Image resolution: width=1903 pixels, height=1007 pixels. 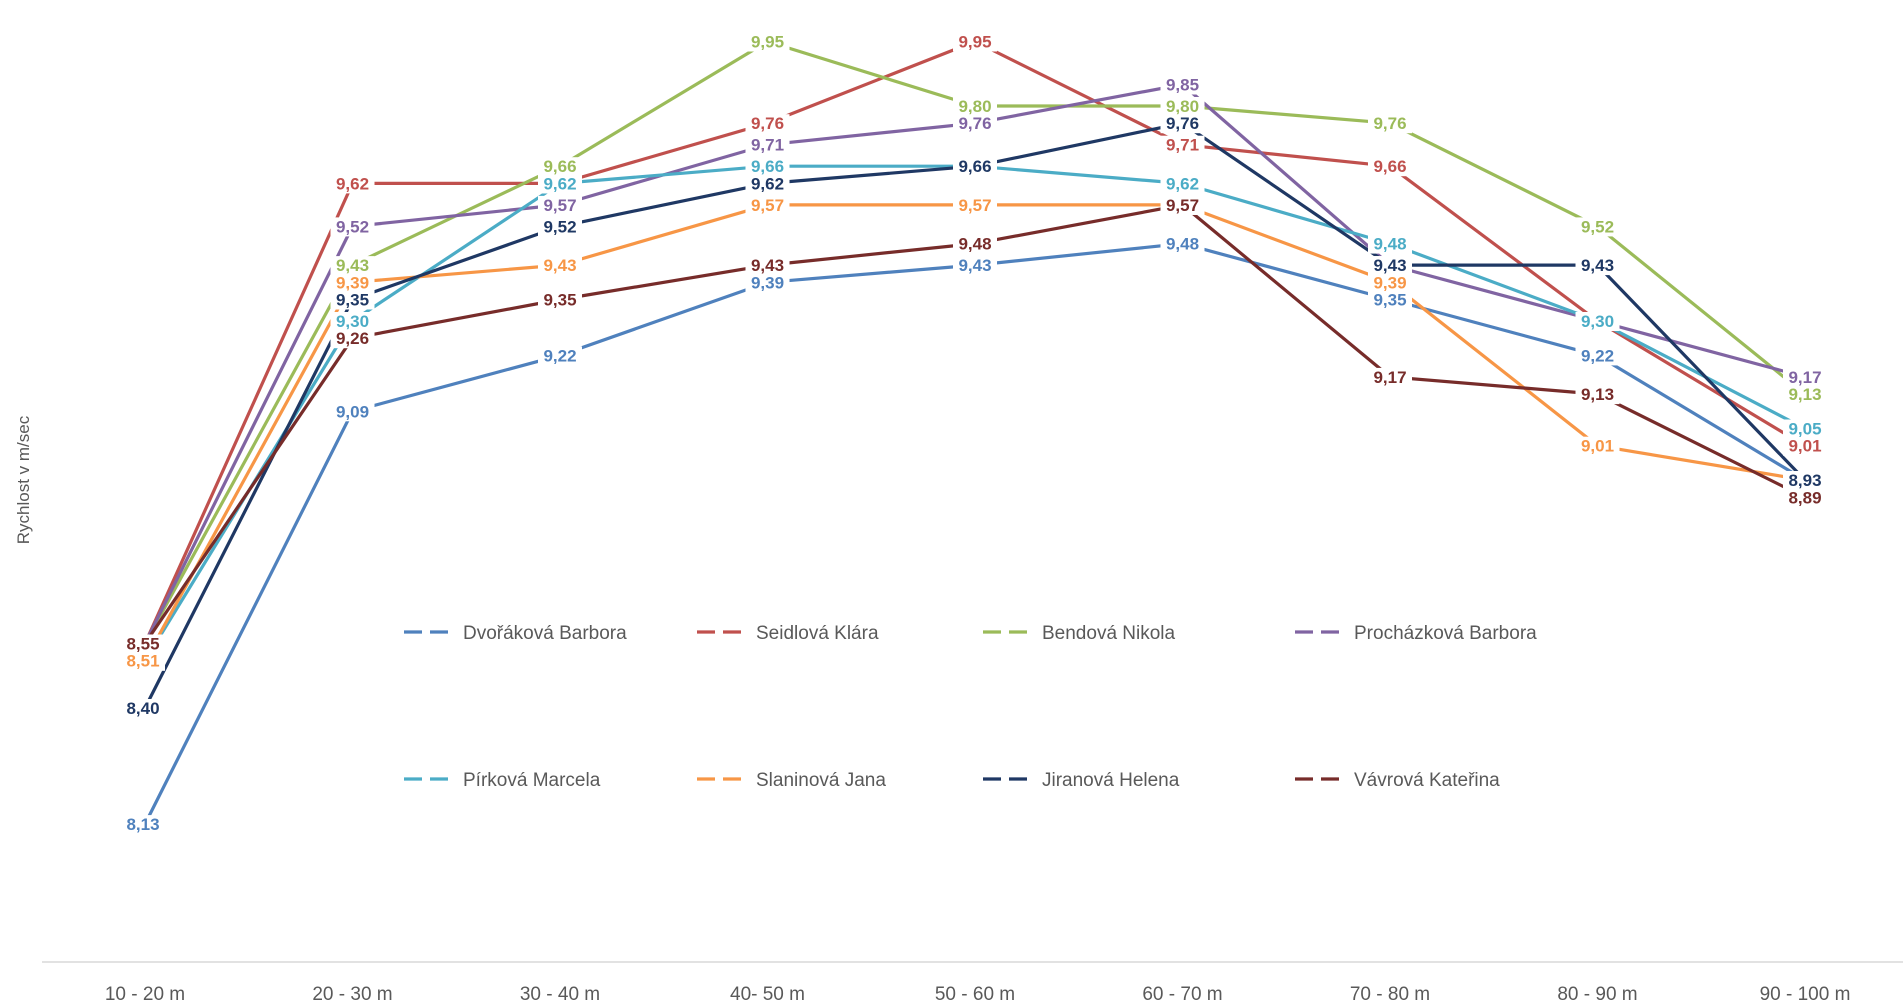 I want to click on legend-entry: Jiranová Helena, so click(x=1081, y=780).